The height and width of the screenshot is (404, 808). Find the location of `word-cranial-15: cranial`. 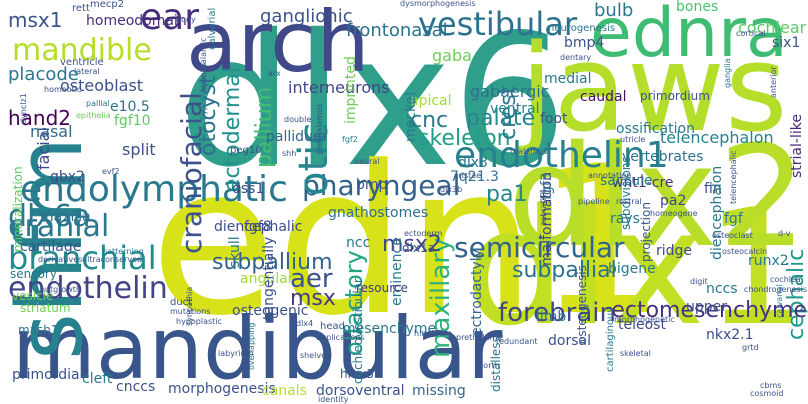

word-cranial-15: cranial is located at coordinates (59, 226).